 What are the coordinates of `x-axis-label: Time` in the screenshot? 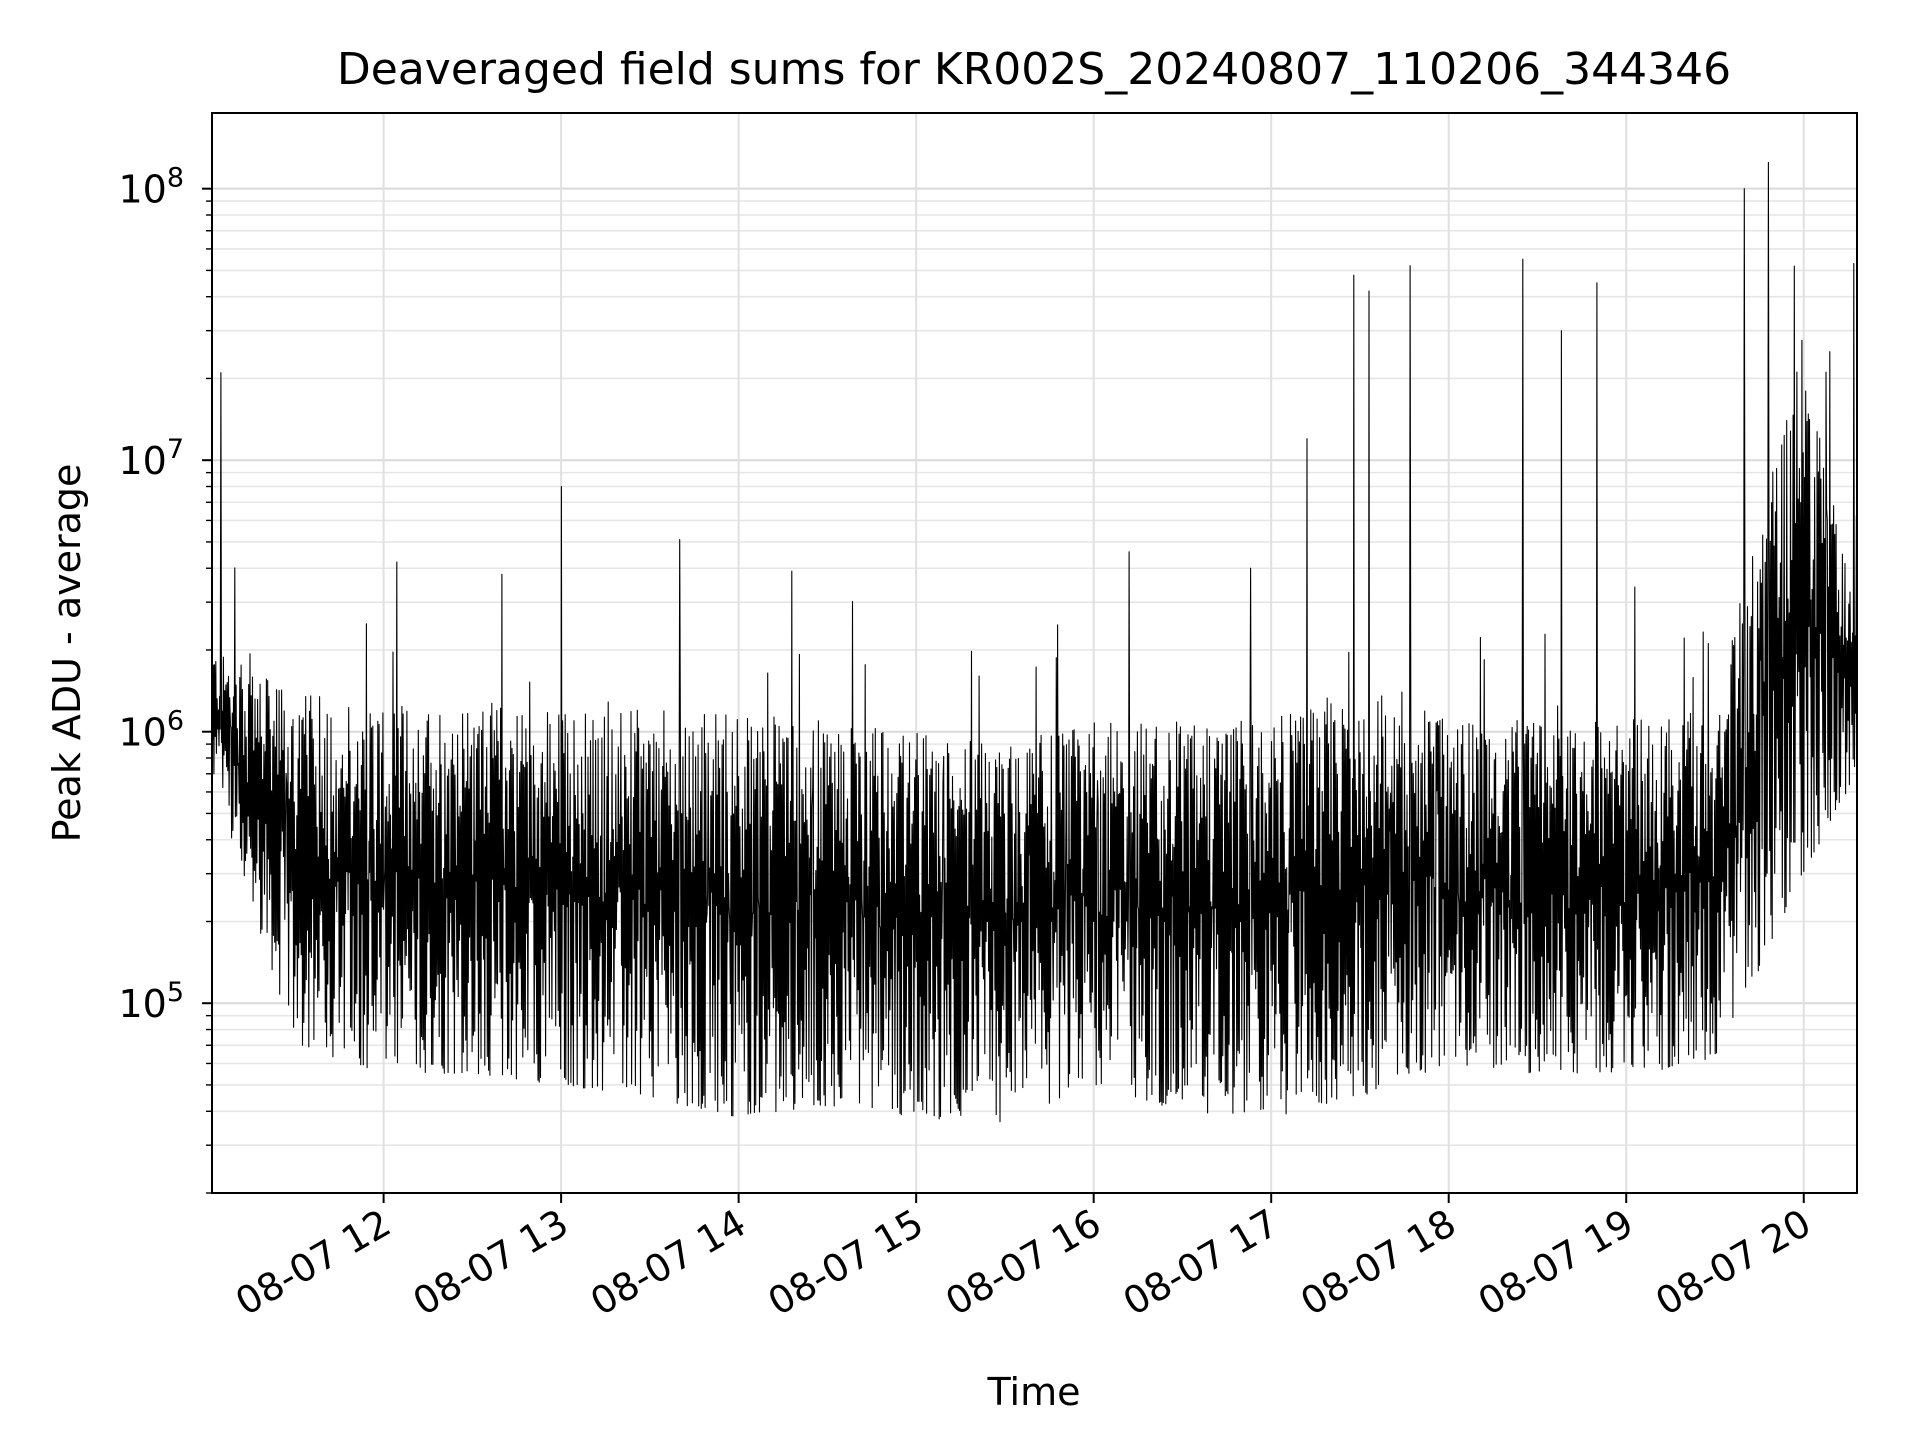 It's located at (1034, 1392).